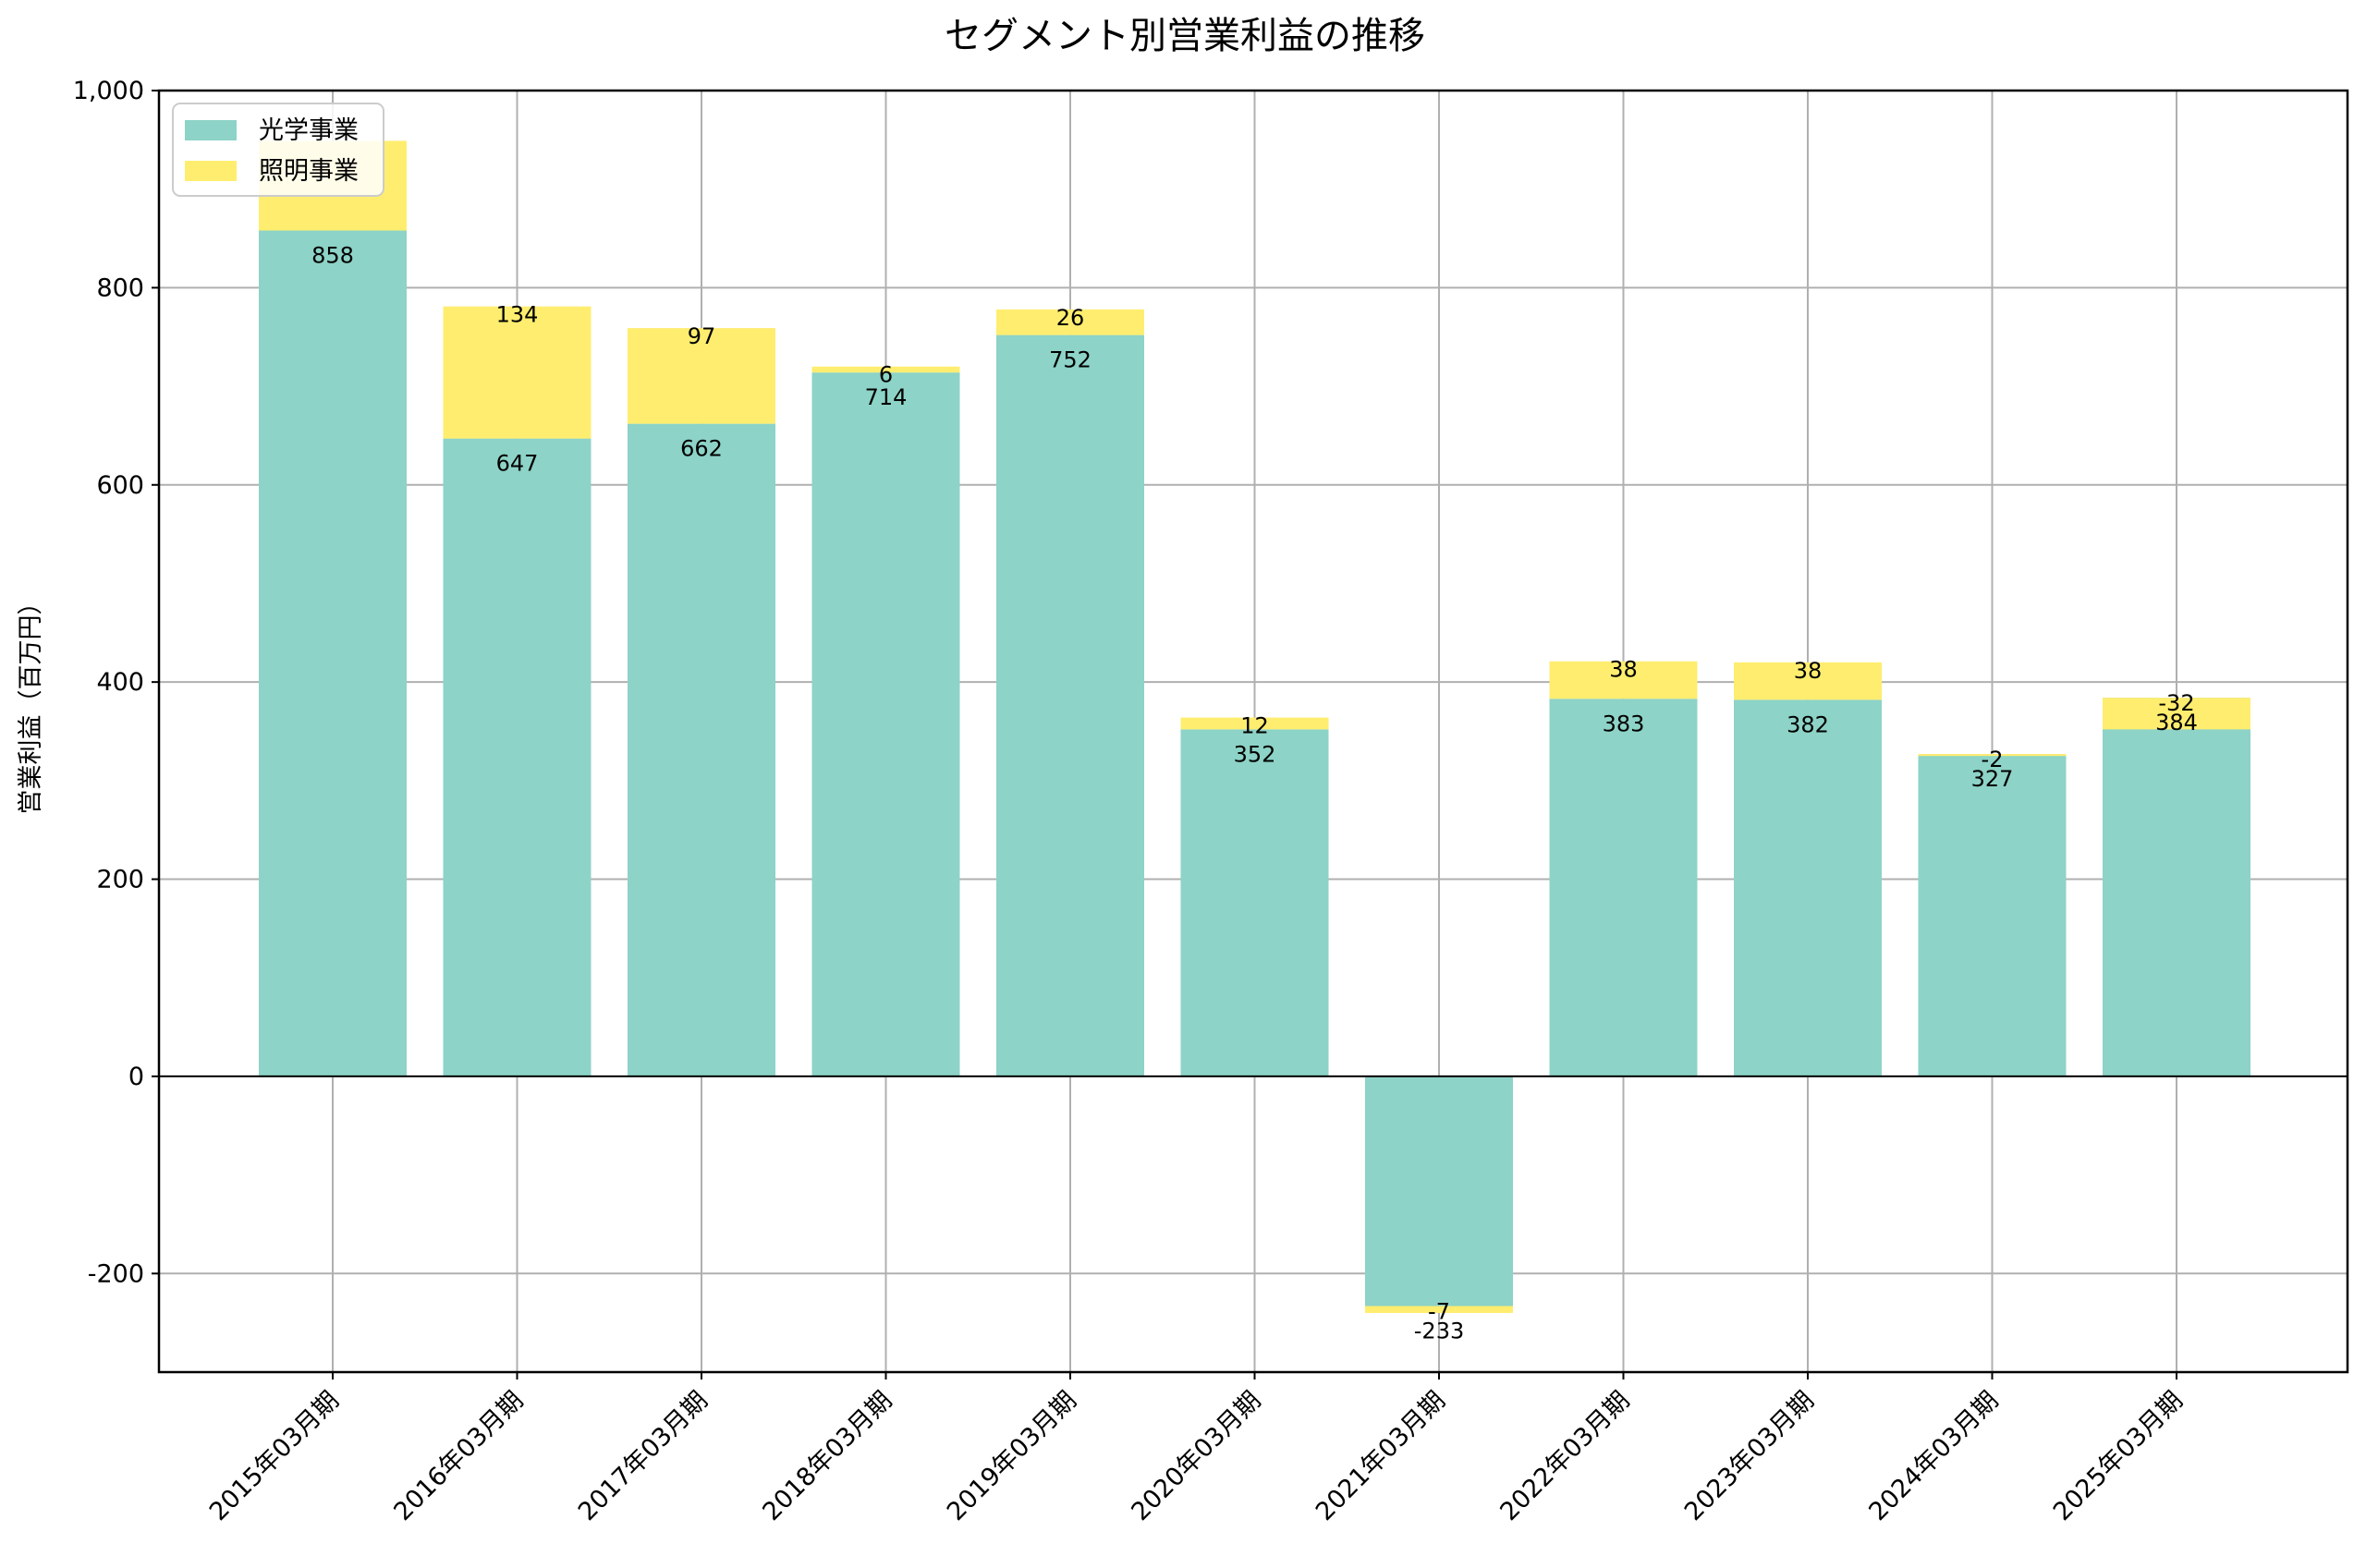 The width and height of the screenshot is (2366, 1568). What do you see at coordinates (517, 464) in the screenshot?
I see `data-label-optical: 647` at bounding box center [517, 464].